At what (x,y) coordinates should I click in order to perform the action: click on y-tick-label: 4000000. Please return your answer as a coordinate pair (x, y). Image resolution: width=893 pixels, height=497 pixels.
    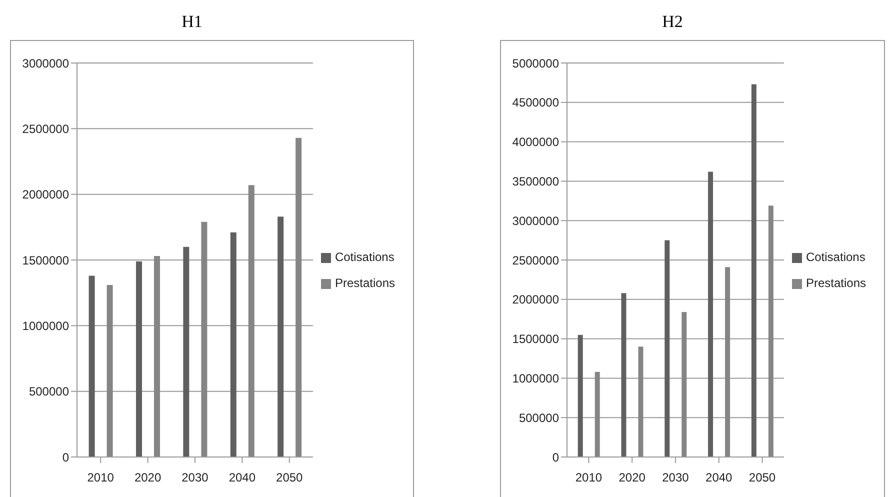
    Looking at the image, I should click on (536, 142).